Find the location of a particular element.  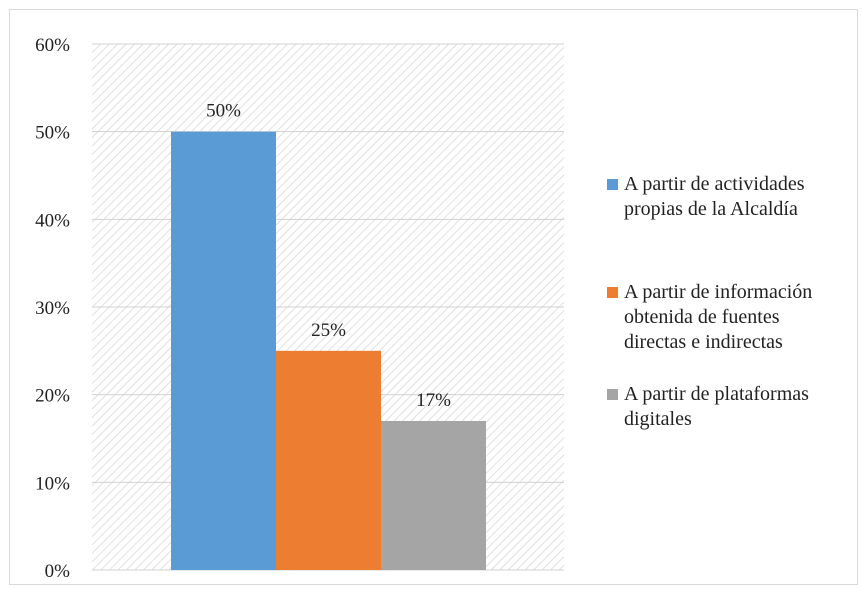

legend-label: A partir de actividades is located at coordinates (714, 184).